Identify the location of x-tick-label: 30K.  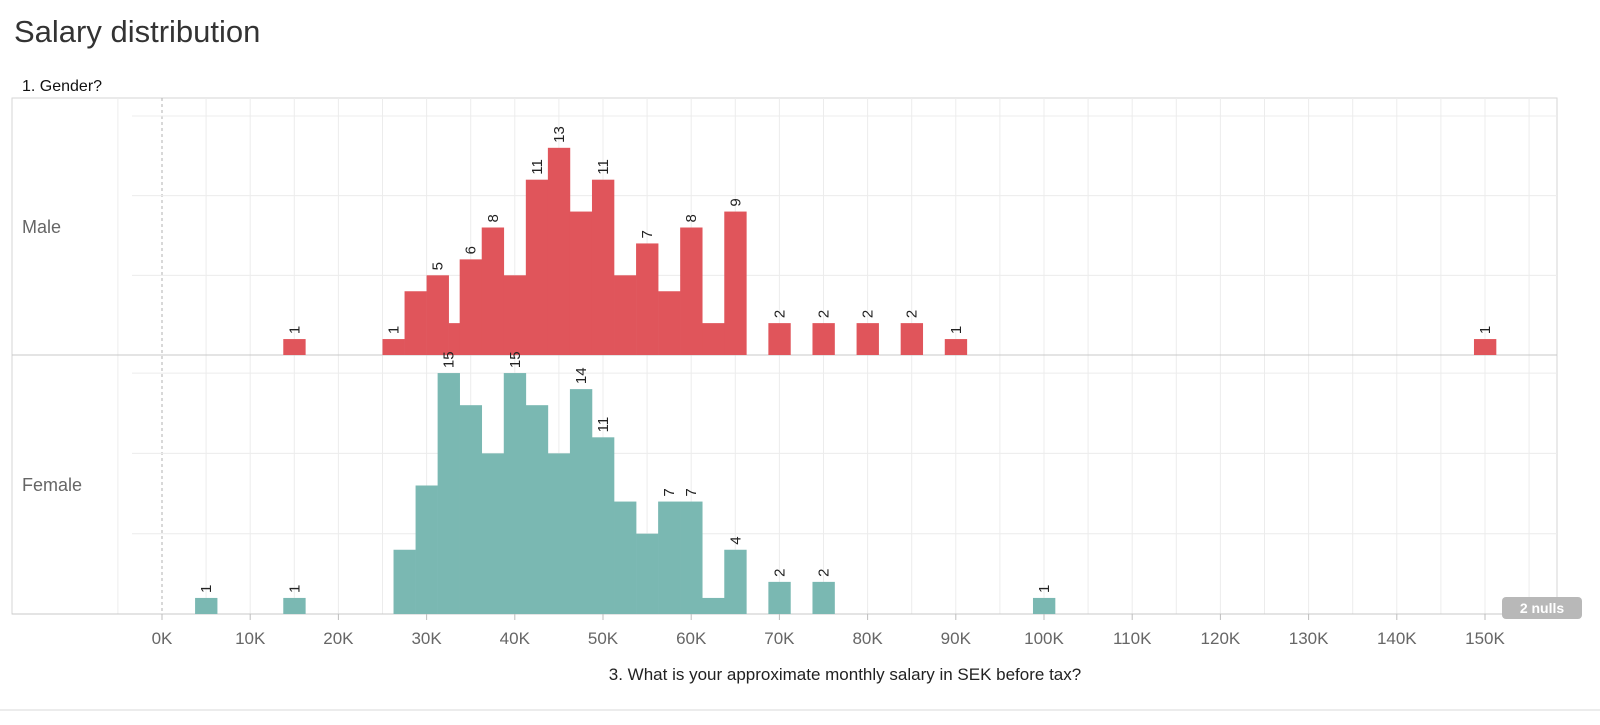
(426, 638).